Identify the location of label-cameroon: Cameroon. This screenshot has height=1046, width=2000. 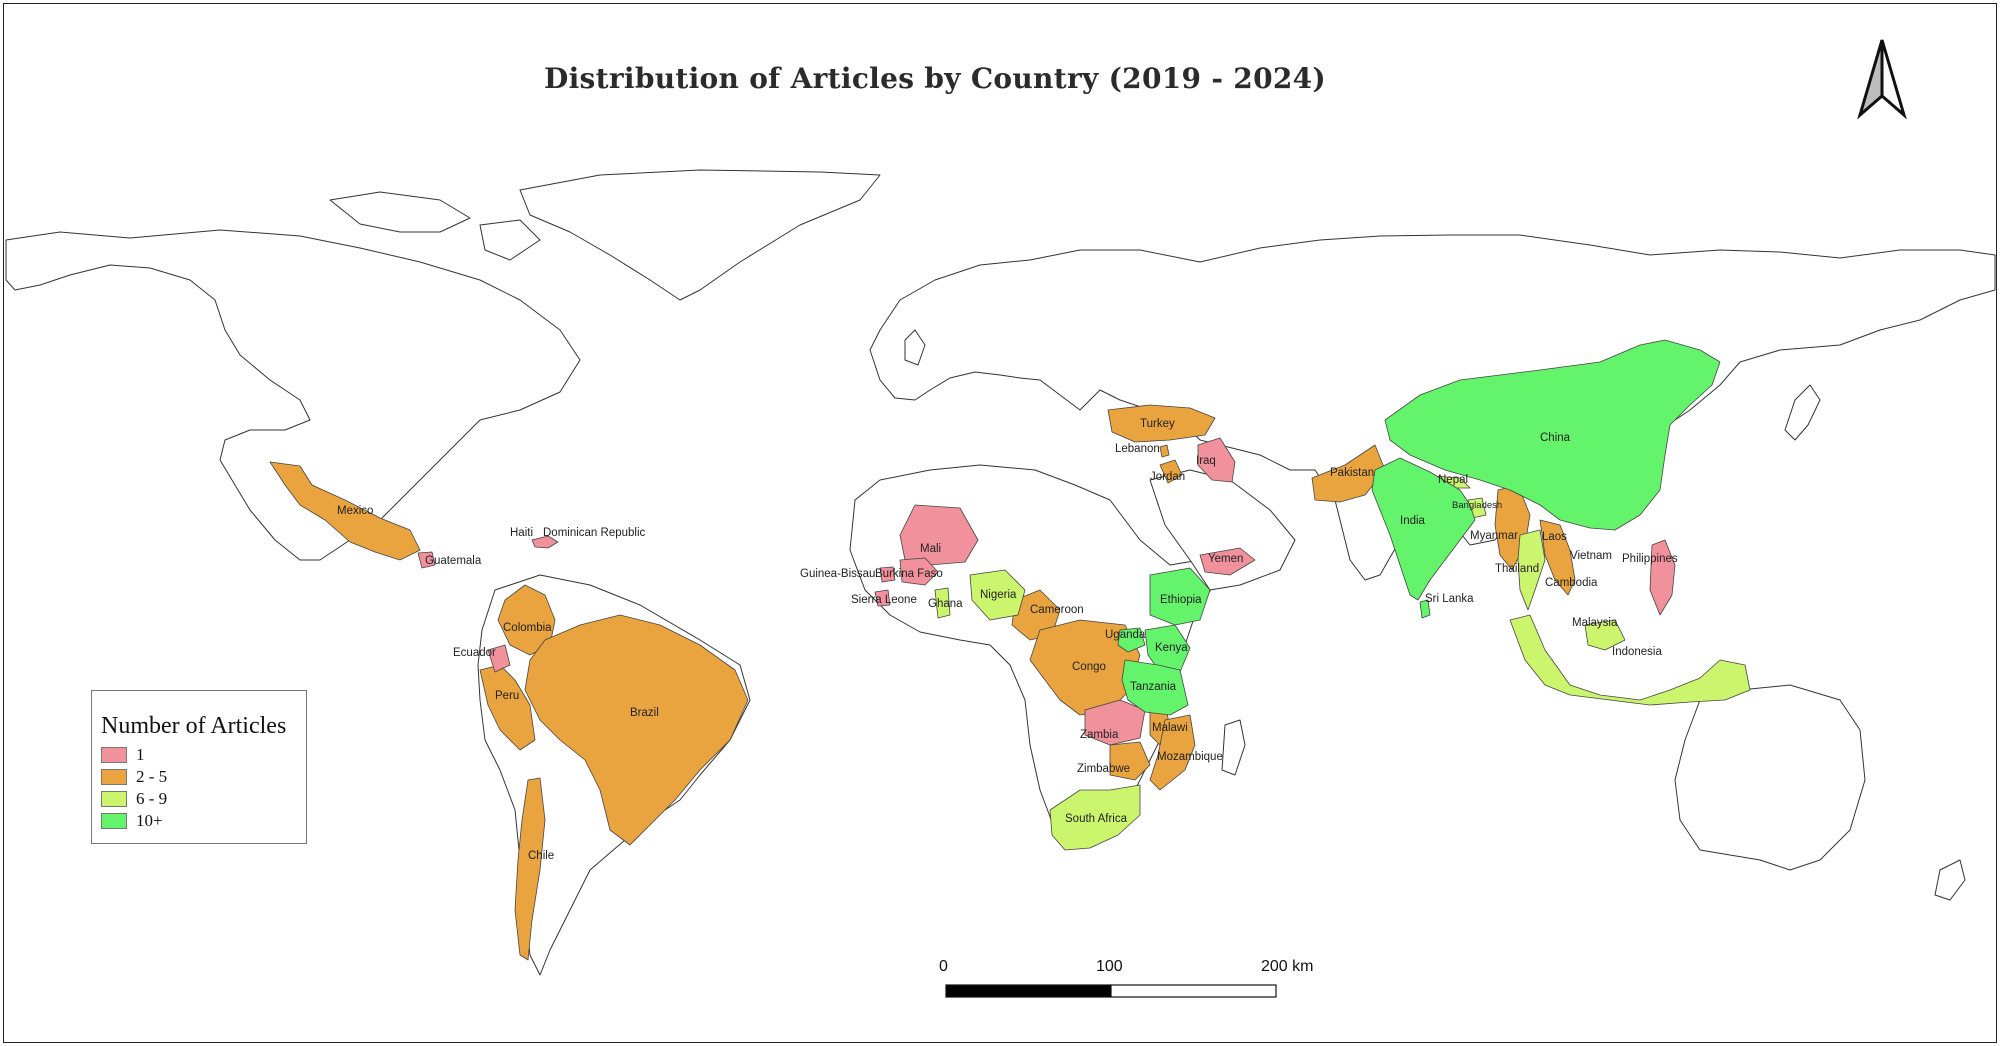
(1057, 610).